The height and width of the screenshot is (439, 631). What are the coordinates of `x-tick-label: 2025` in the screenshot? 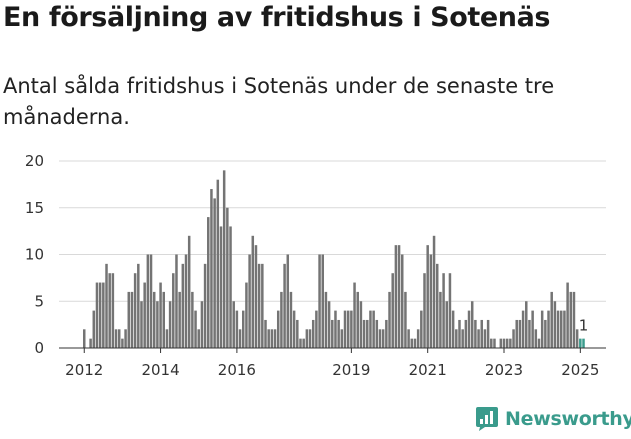 It's located at (580, 370).